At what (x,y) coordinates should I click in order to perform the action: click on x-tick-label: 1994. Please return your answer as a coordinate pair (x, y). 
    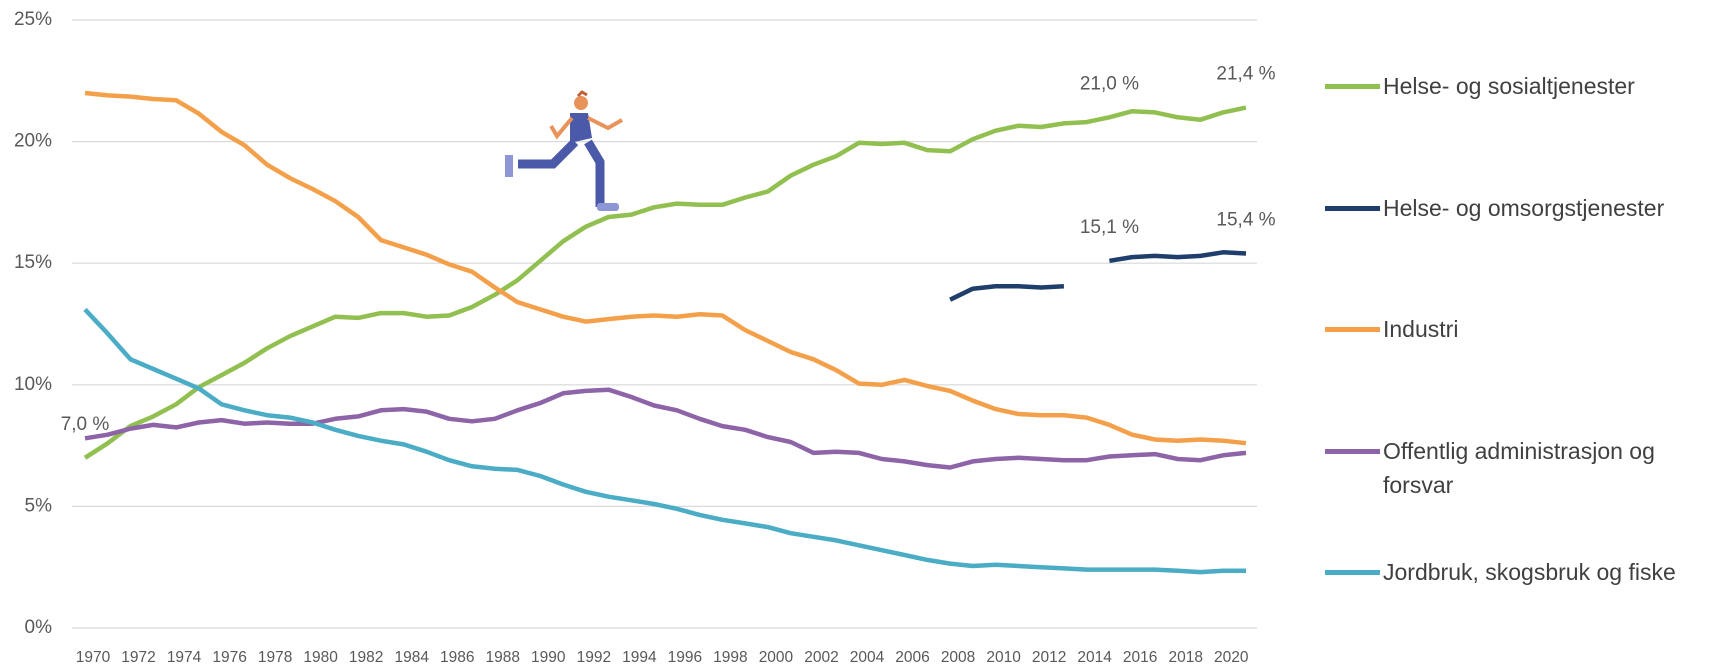
    Looking at the image, I should click on (639, 657).